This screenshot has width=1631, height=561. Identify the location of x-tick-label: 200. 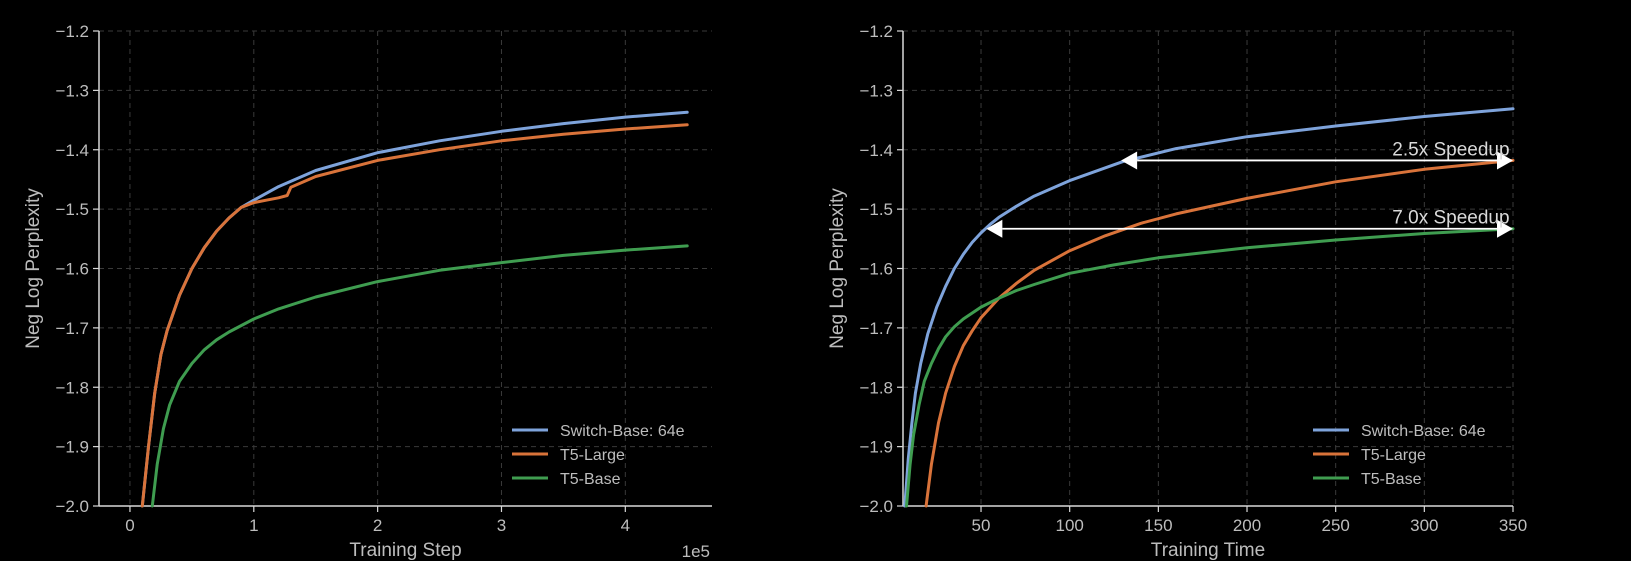
(1247, 525).